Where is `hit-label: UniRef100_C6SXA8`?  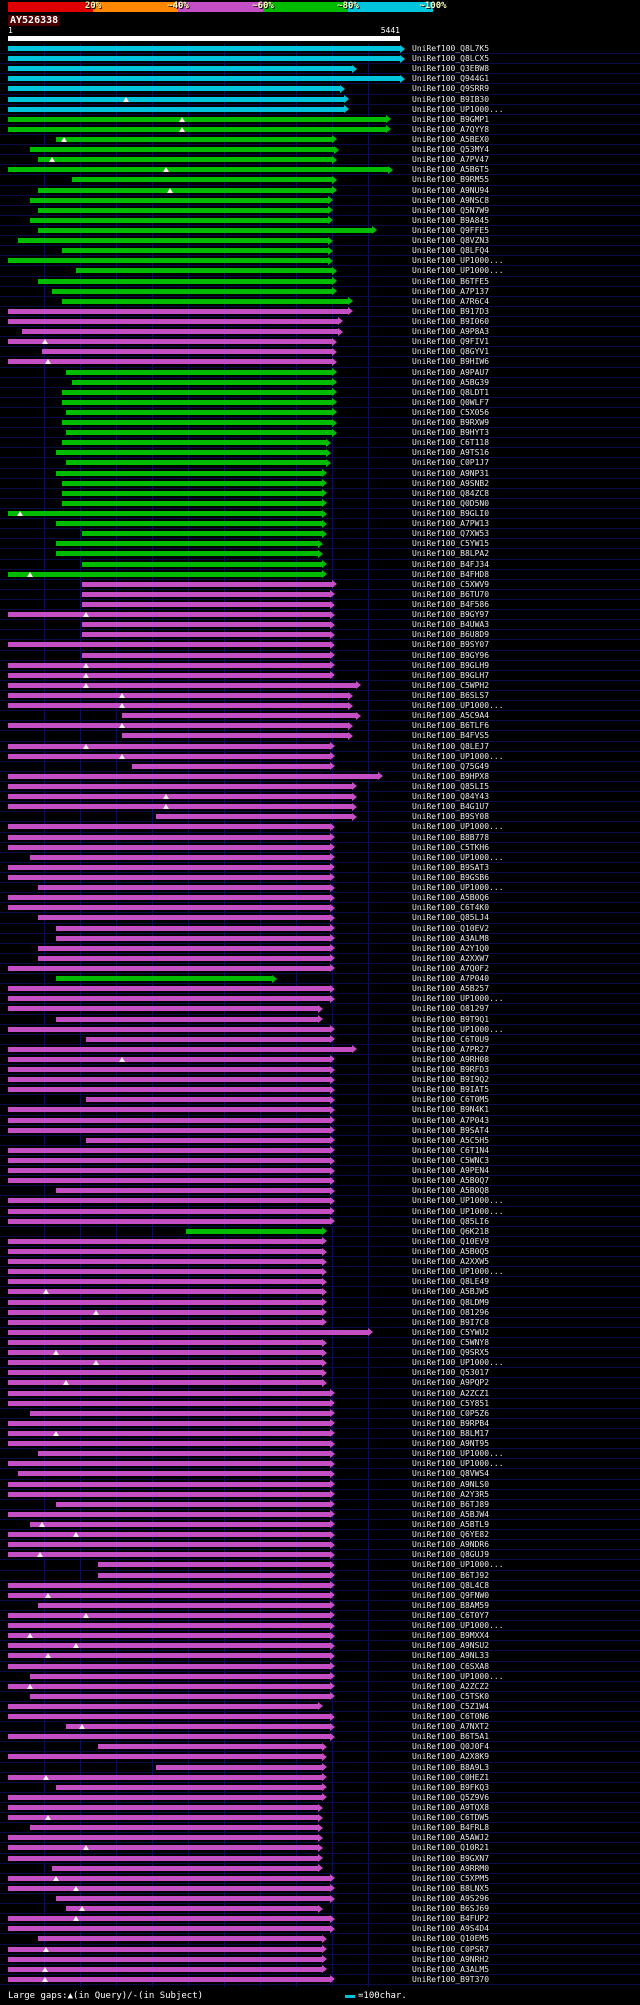
hit-label: UniRef100_C6SXA8 is located at coordinates (451, 1666).